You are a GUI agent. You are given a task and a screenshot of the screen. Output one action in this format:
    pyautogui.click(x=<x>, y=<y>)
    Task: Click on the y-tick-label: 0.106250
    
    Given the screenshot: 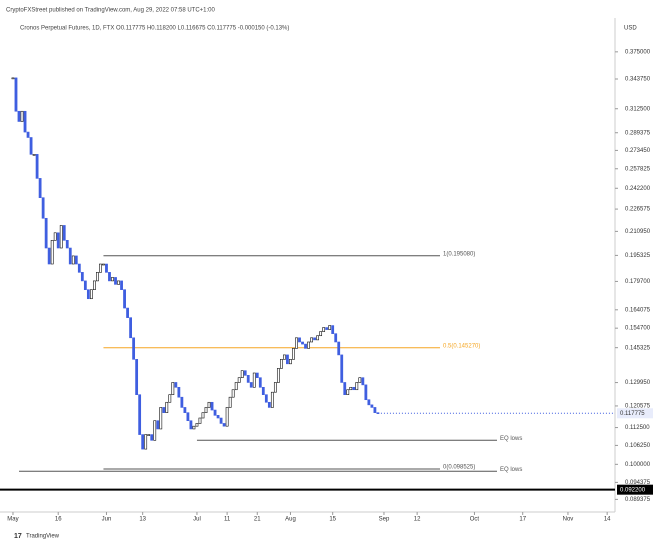 What is the action you would take?
    pyautogui.click(x=638, y=446)
    